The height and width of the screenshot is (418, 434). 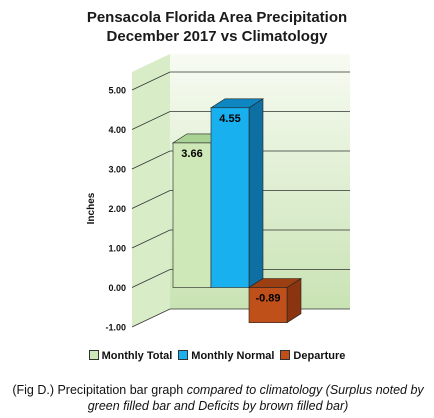 I want to click on legend-item: Monthly Total, so click(x=130, y=356).